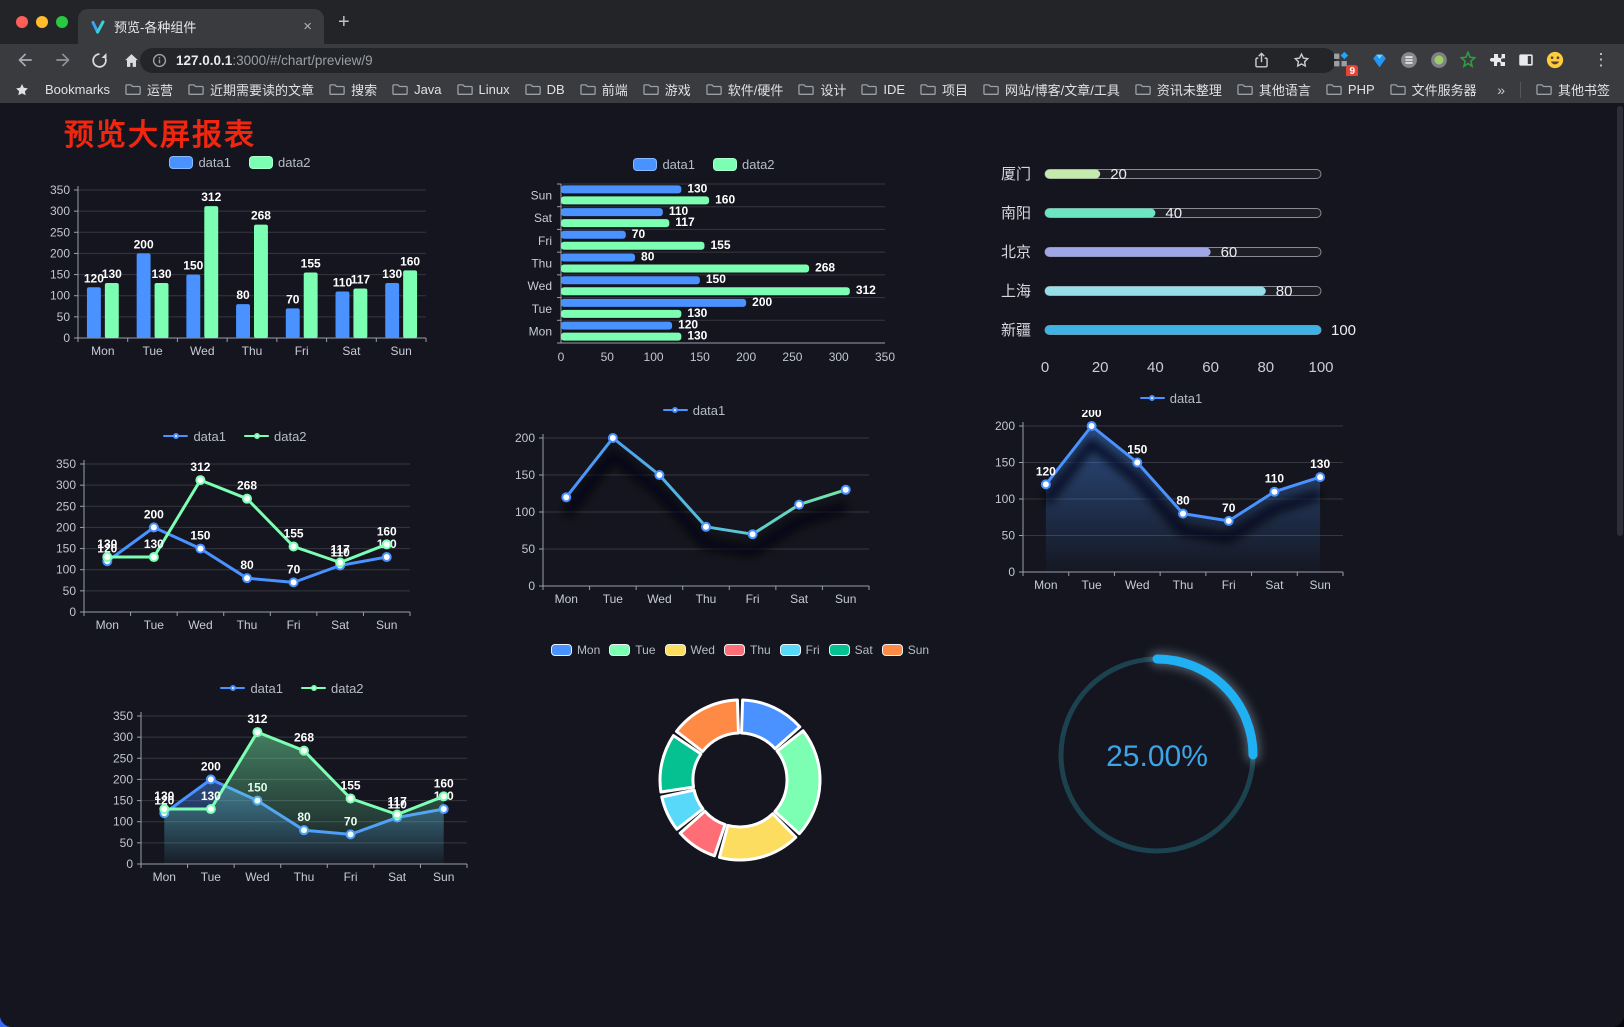 The width and height of the screenshot is (1624, 1027). I want to click on pie-slice-Tue, so click(797, 782).